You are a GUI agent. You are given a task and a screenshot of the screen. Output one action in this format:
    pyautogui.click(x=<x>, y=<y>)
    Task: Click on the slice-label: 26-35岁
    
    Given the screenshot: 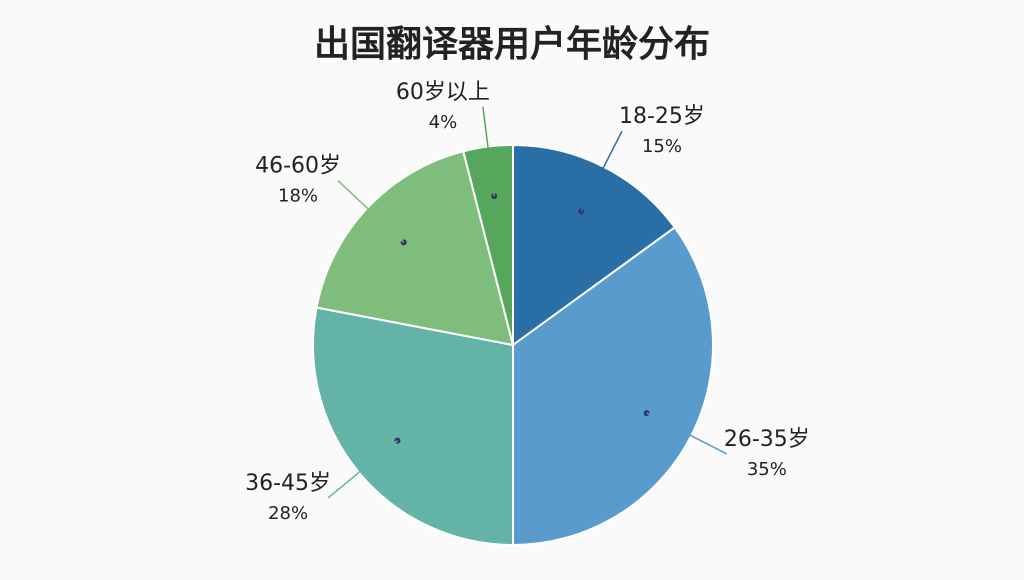 What is the action you would take?
    pyautogui.click(x=767, y=439)
    